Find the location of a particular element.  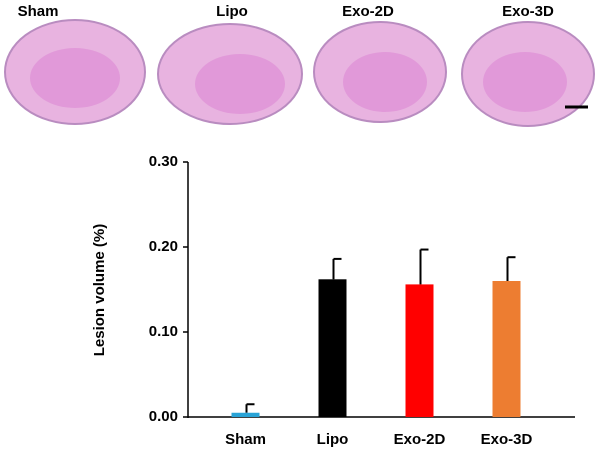

y-axis-label: Lesion volume (%) is located at coordinates (99, 290).